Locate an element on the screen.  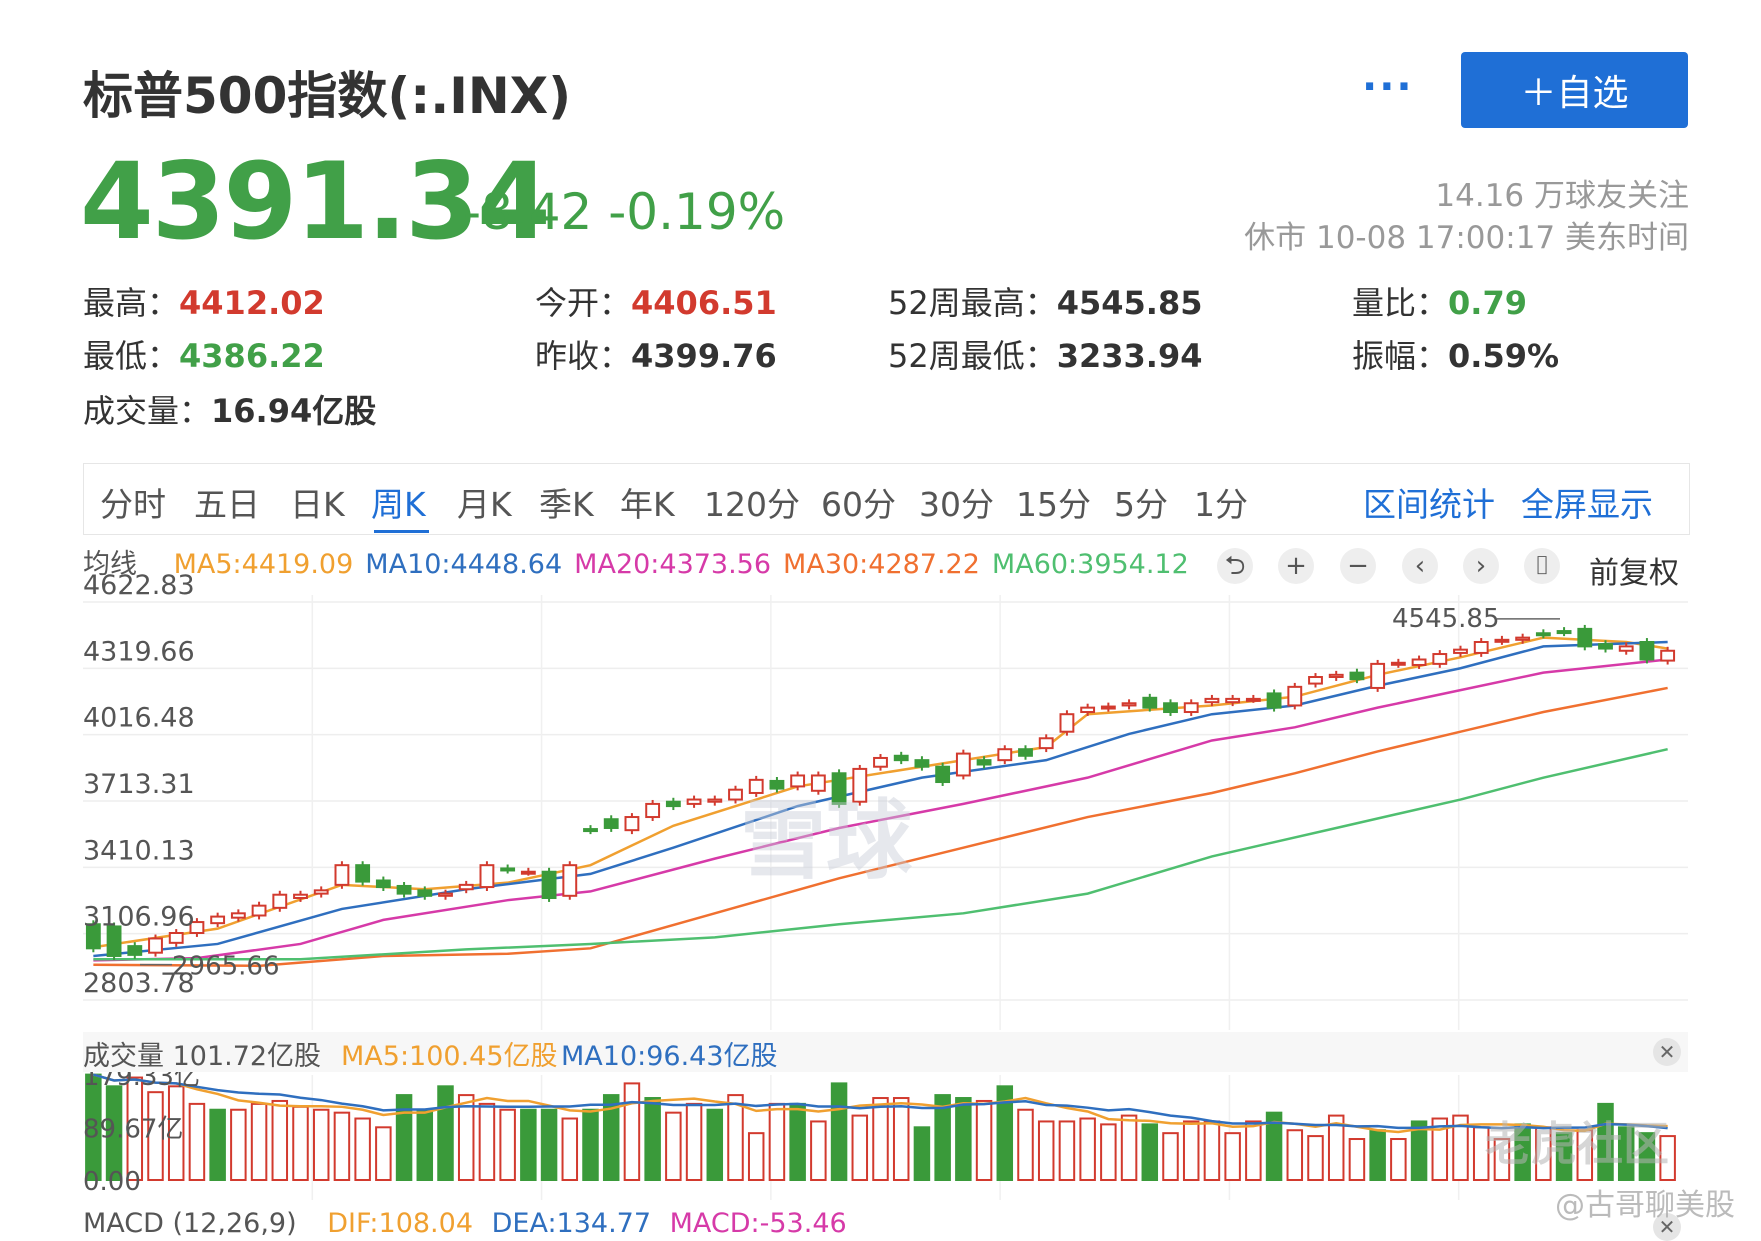
stat-value: 0.59% is located at coordinates (1504, 356).